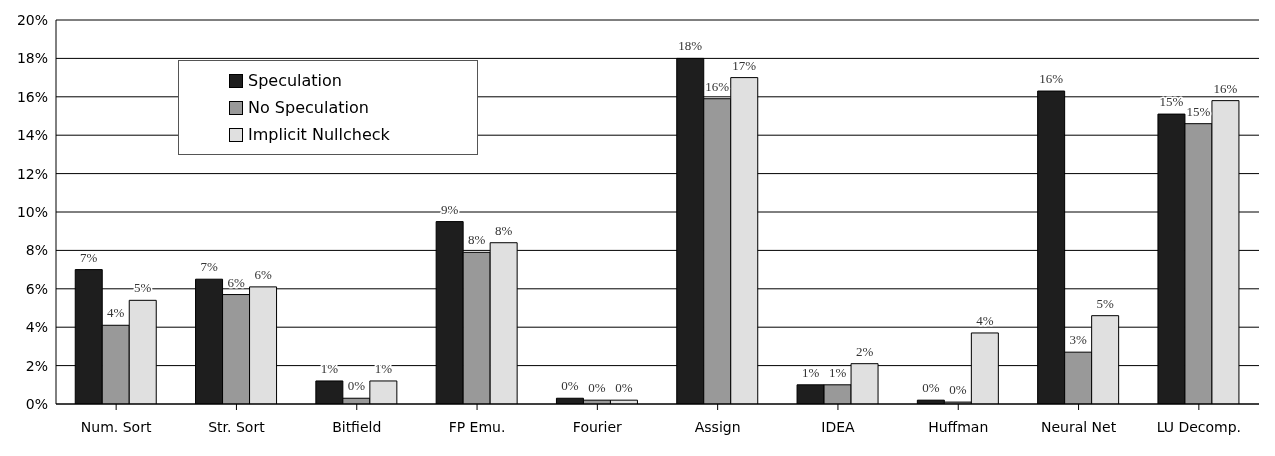 The height and width of the screenshot is (456, 1275). What do you see at coordinates (958, 426) in the screenshot?
I see `x-tick-label: Huffman` at bounding box center [958, 426].